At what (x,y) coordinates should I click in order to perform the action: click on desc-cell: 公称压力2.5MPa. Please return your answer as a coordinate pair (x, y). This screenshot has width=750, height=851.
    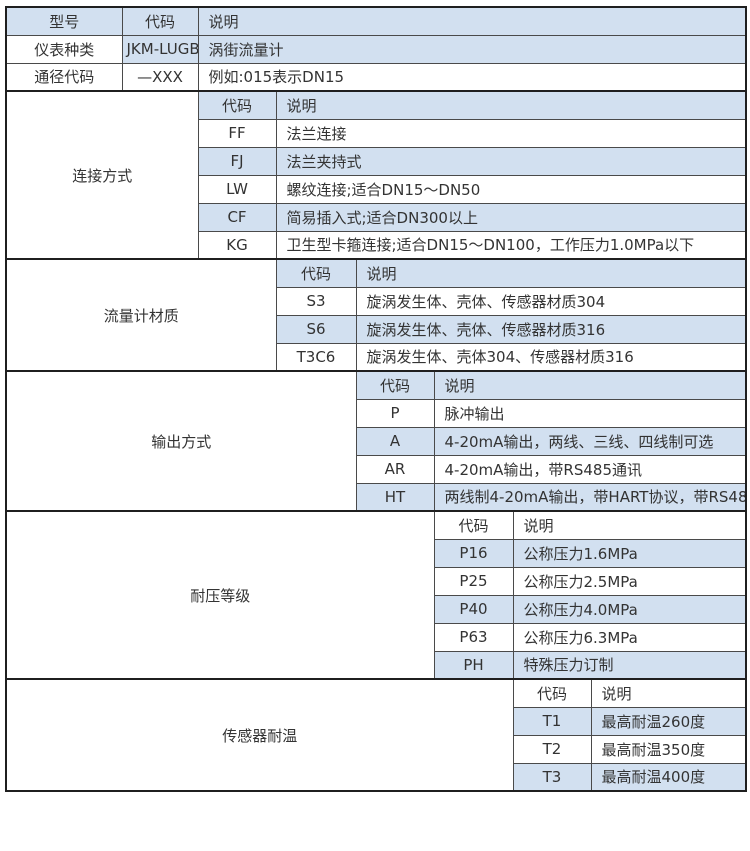
    Looking at the image, I should click on (629, 581).